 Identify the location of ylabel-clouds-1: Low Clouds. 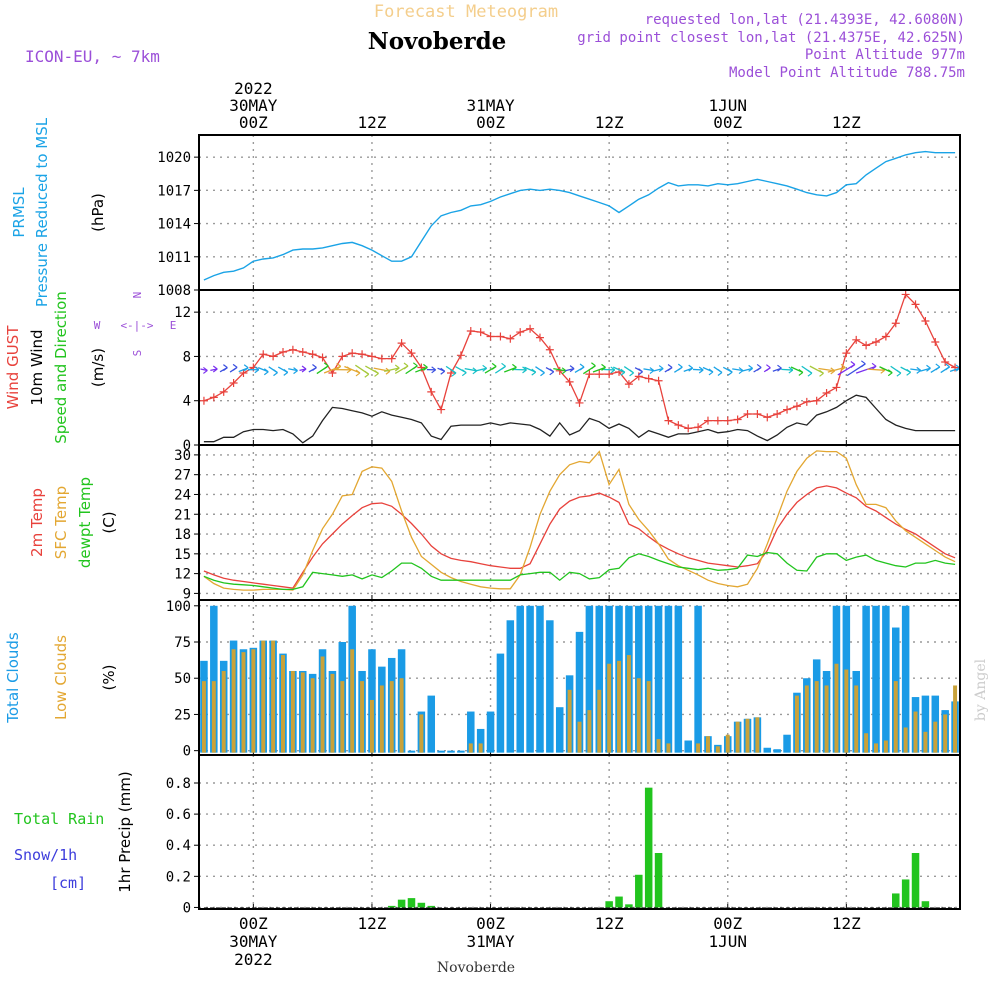
(61, 677).